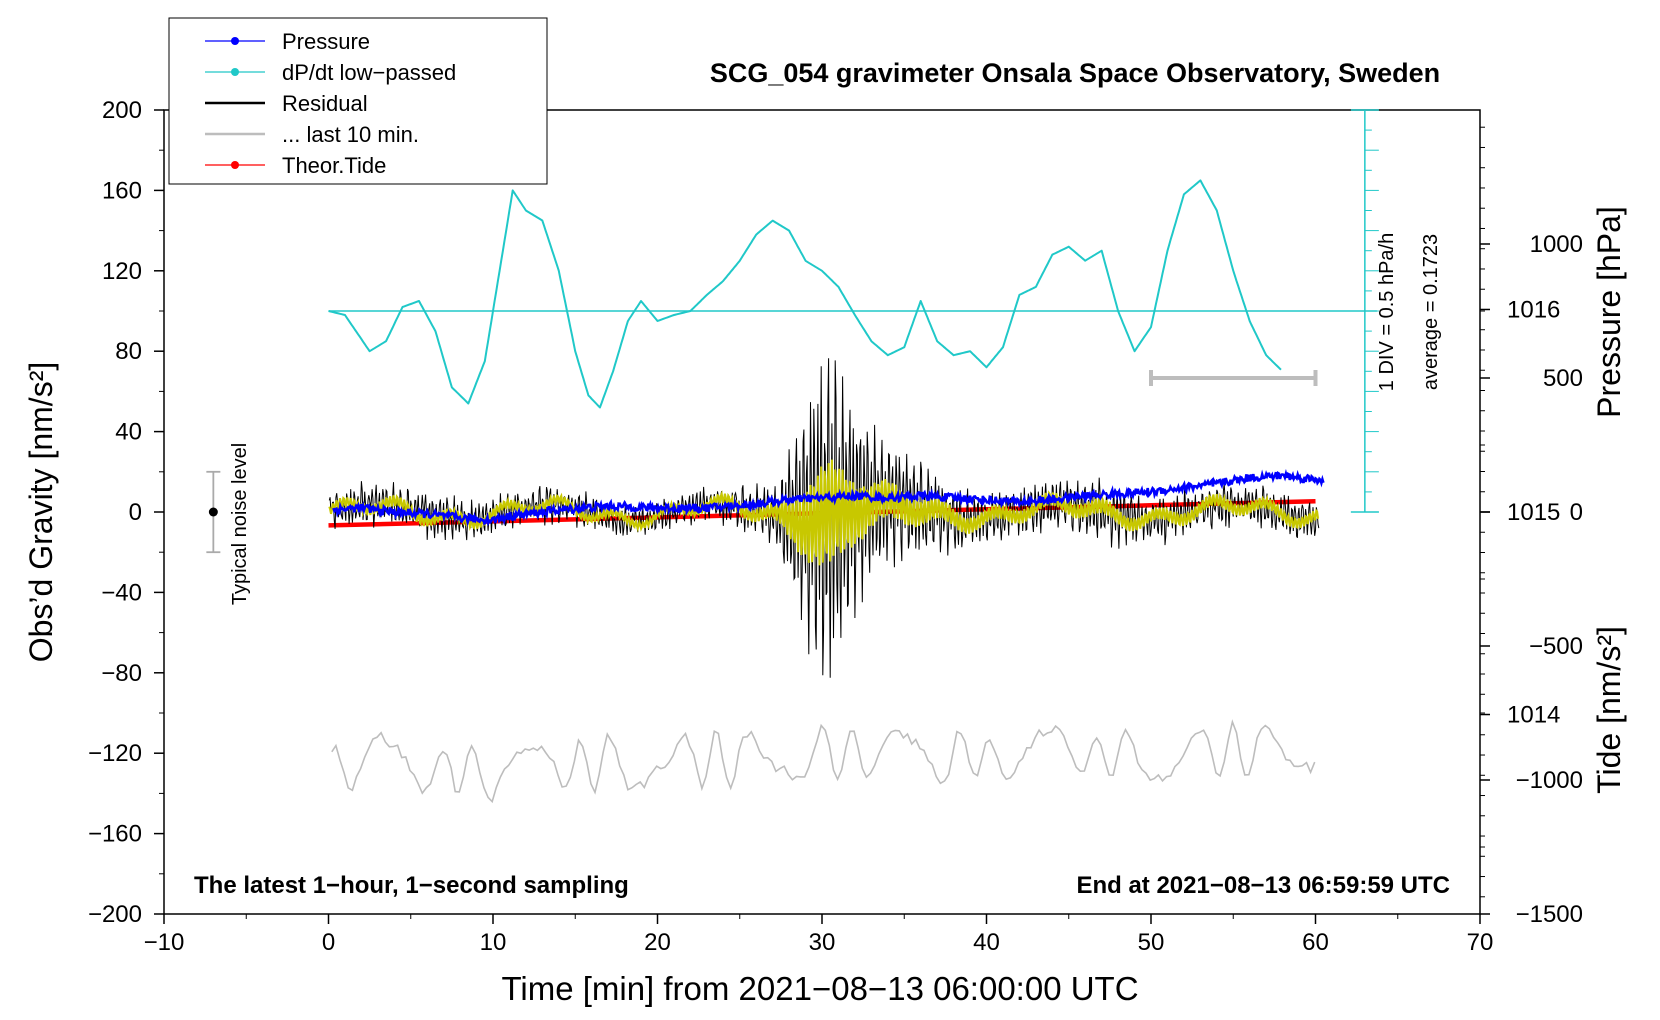 The width and height of the screenshot is (1660, 1020). I want to click on y-tick-label: −80, so click(121, 673).